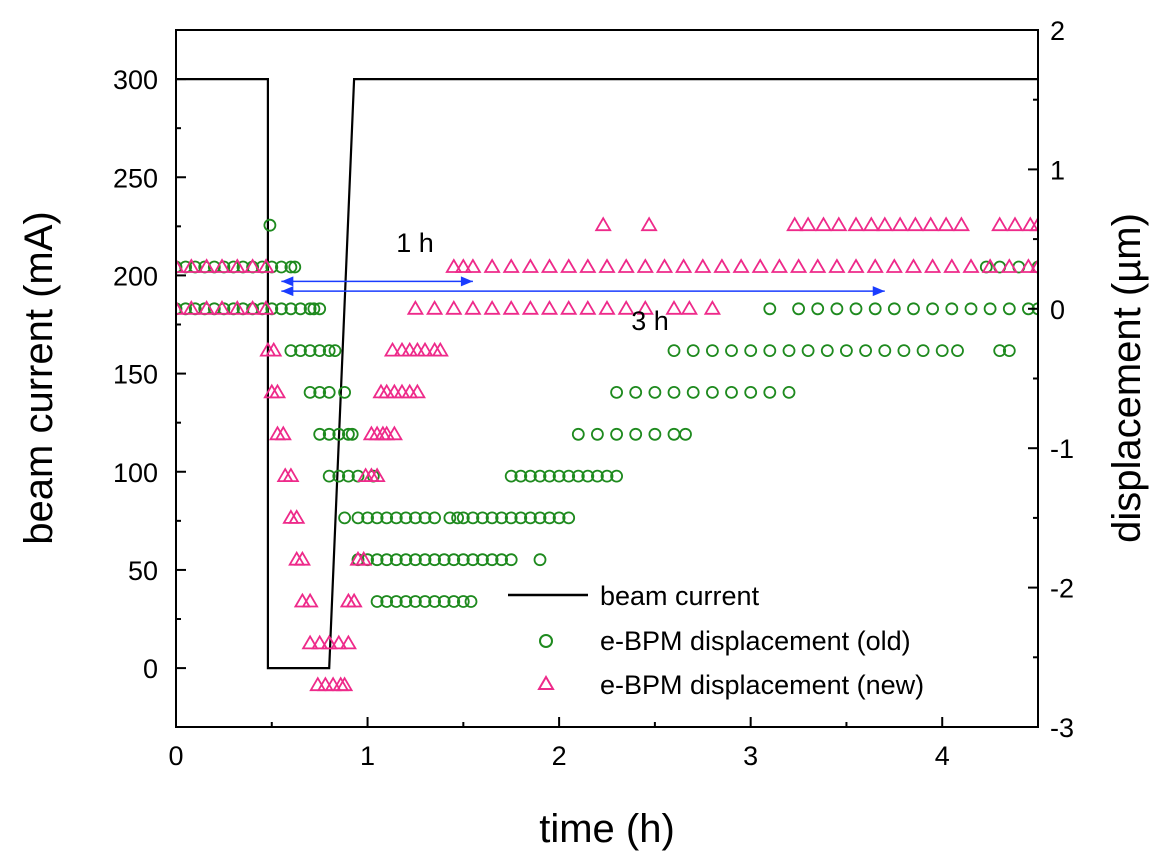 The height and width of the screenshot is (856, 1163). Describe the element at coordinates (415, 243) in the screenshot. I see `annotation-1h: 1 h` at that location.